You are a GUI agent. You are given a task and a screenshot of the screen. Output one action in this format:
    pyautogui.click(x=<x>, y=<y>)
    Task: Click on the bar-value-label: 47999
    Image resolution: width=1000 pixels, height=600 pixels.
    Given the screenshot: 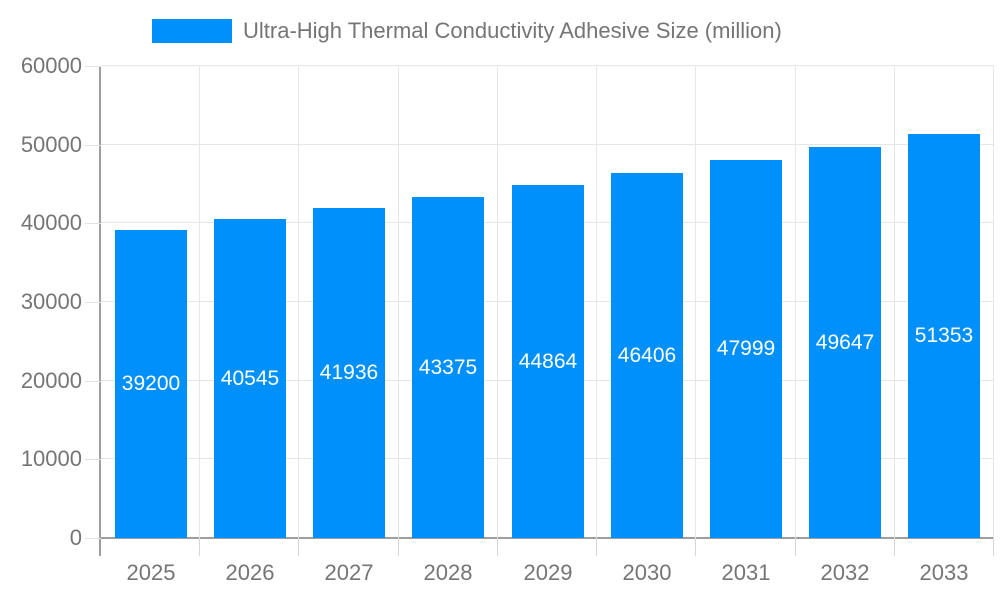 What is the action you would take?
    pyautogui.click(x=746, y=348)
    